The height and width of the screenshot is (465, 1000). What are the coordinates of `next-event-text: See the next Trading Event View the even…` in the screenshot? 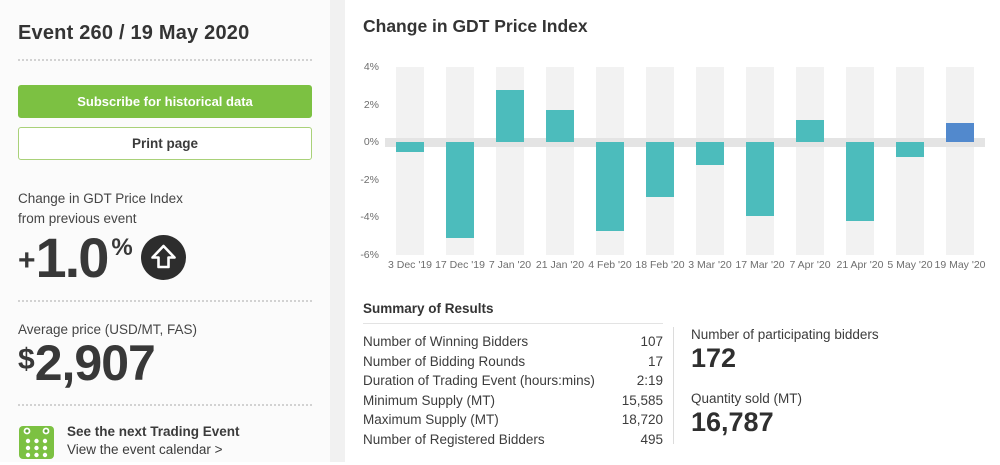 It's located at (153, 441).